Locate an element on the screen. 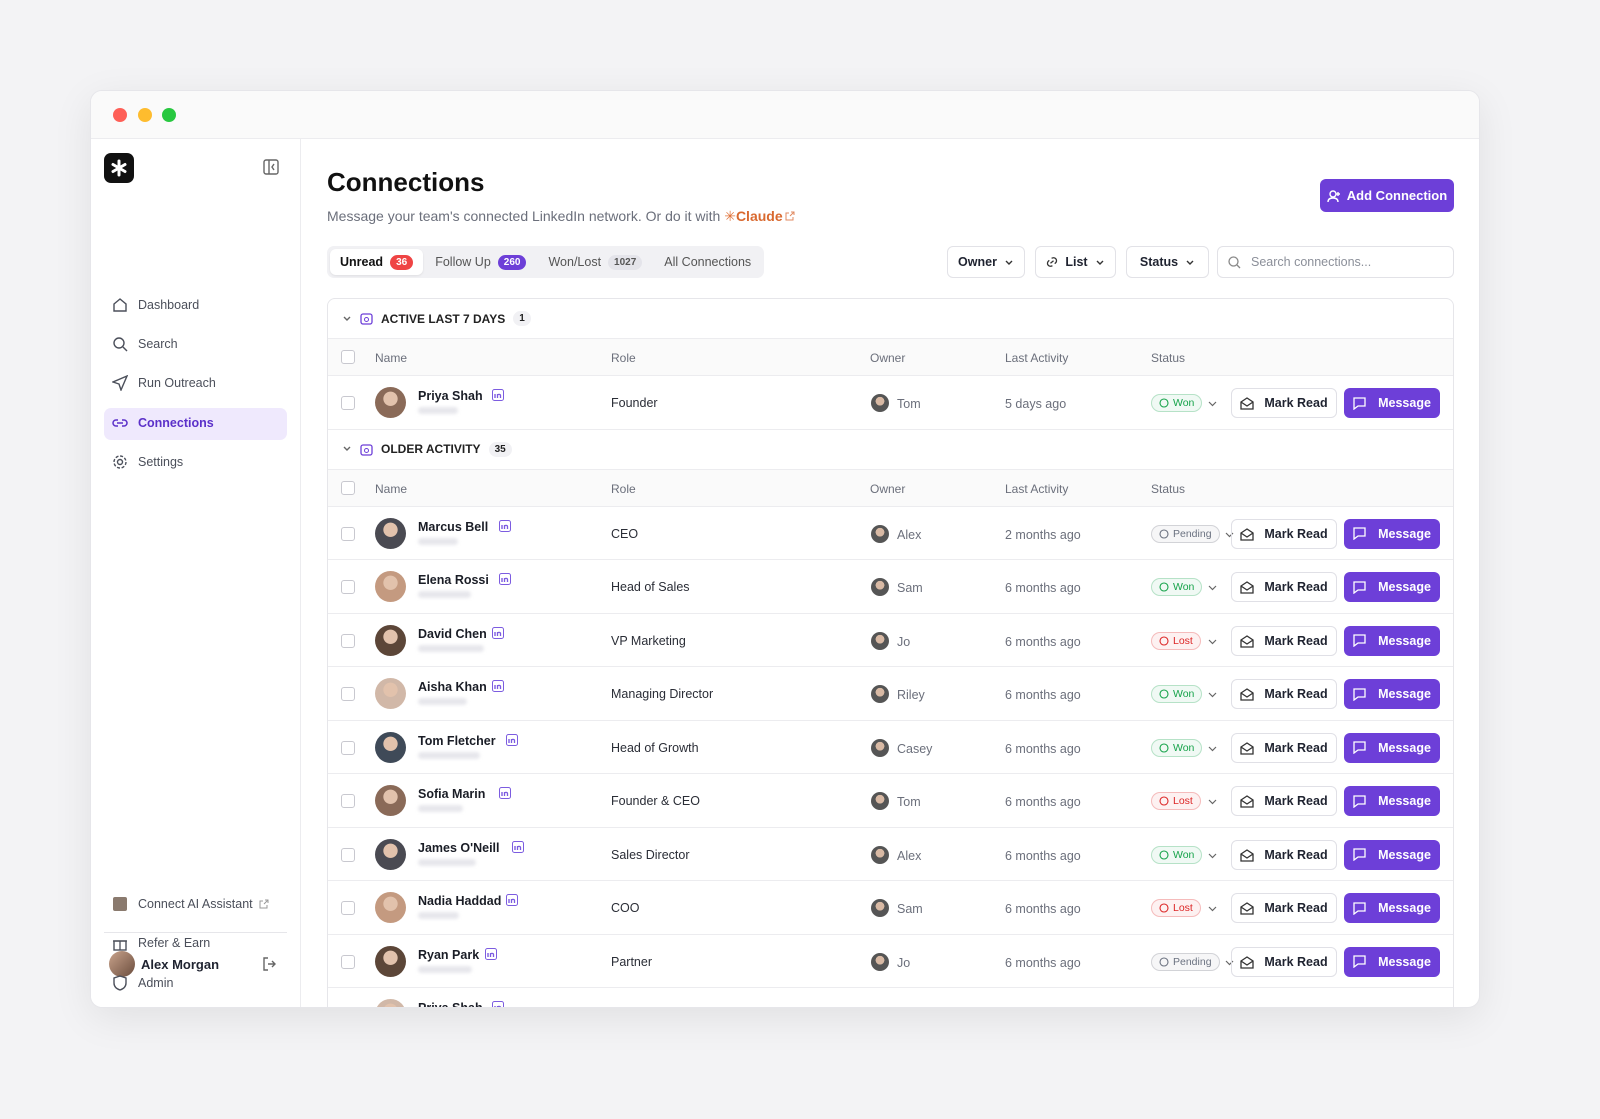  nav-item: Run Outreach is located at coordinates (197, 383).